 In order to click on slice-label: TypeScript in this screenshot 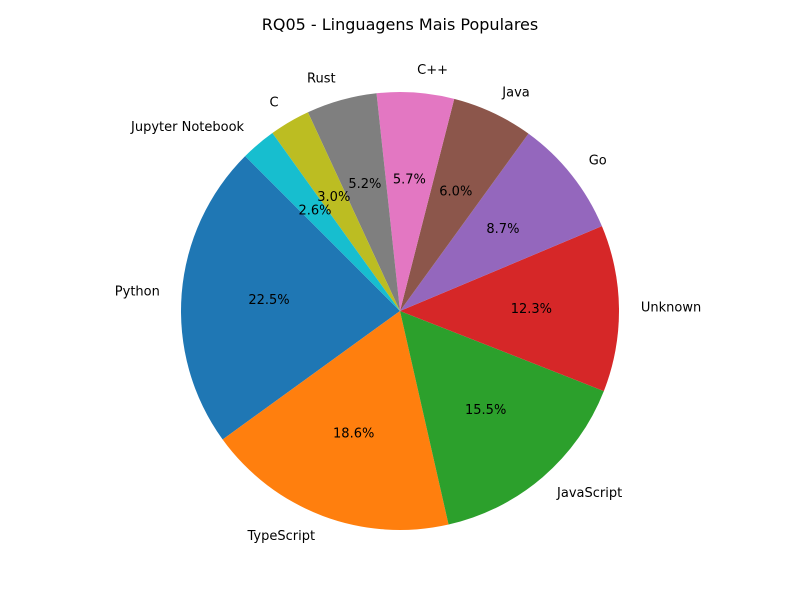, I will do `click(281, 536)`.